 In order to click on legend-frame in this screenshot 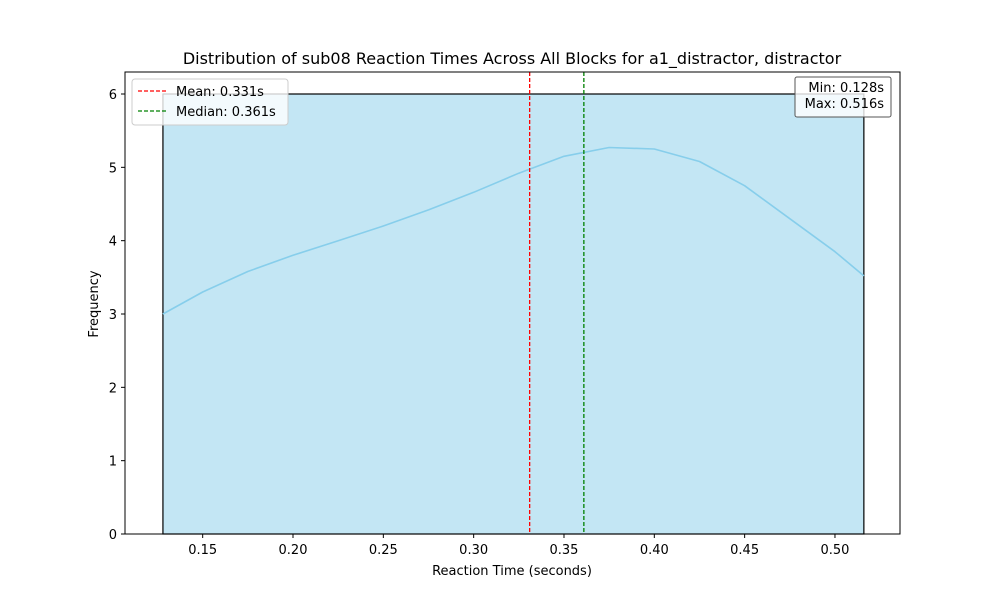, I will do `click(210, 102)`.